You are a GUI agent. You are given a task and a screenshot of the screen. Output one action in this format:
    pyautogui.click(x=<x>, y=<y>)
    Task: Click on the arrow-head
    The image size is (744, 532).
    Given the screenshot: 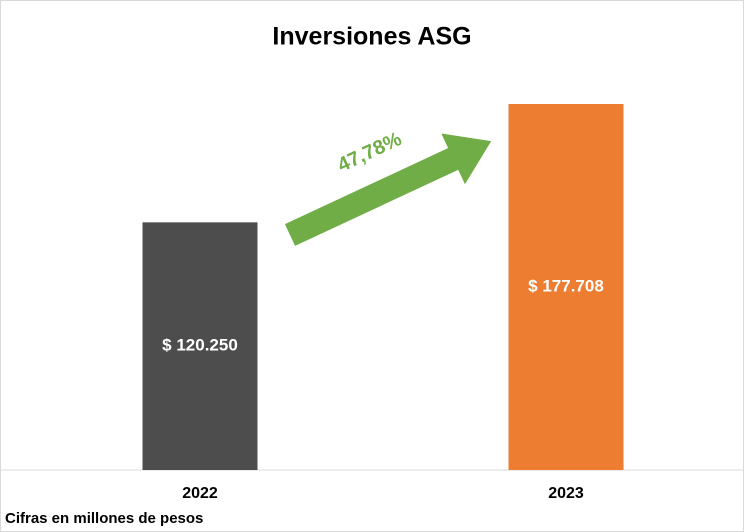 What is the action you would take?
    pyautogui.click(x=466, y=159)
    